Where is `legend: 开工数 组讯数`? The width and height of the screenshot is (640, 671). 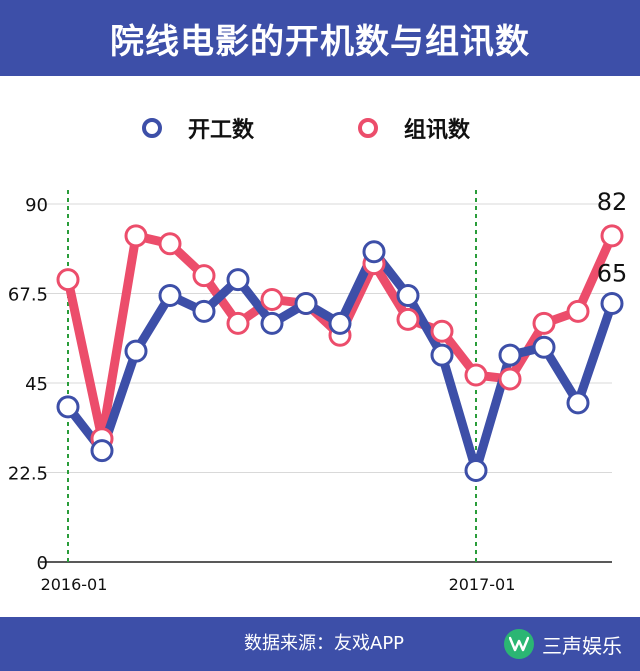 legend: 开工数 组讯数 is located at coordinates (320, 132).